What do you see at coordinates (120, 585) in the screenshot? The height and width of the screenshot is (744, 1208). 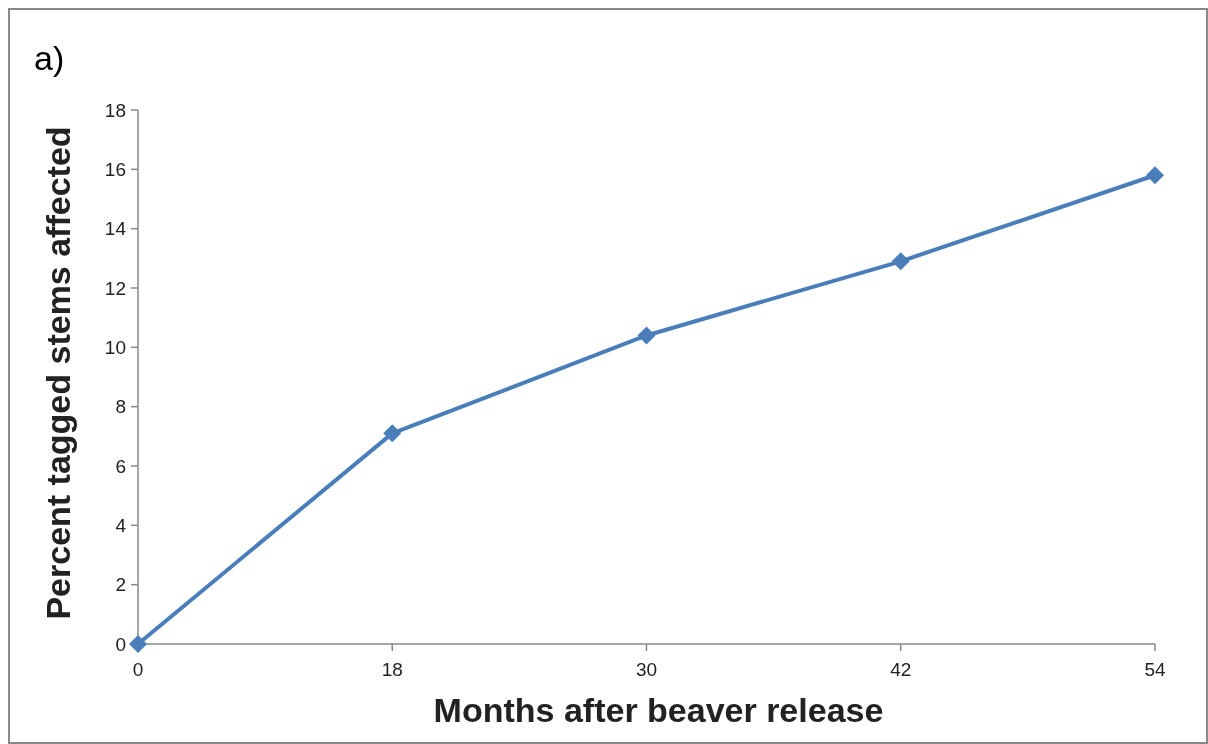 I see `y-tick-label: 2` at bounding box center [120, 585].